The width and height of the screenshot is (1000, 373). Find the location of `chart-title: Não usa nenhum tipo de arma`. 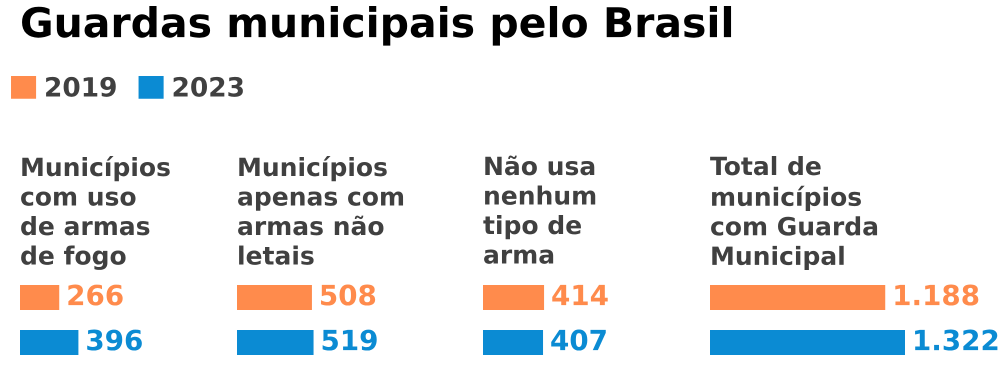

chart-title: Não usa nenhum tipo de arma is located at coordinates (539, 210).